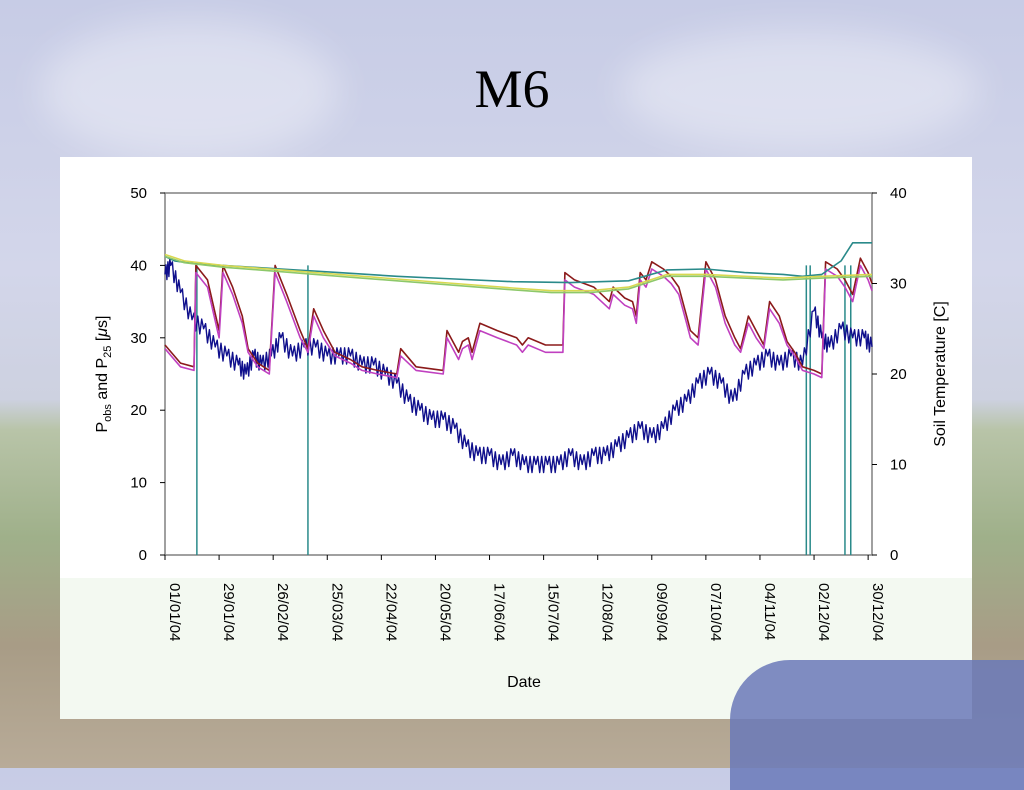 The height and width of the screenshot is (790, 1024). I want to click on right-tick-label: 10, so click(898, 465).